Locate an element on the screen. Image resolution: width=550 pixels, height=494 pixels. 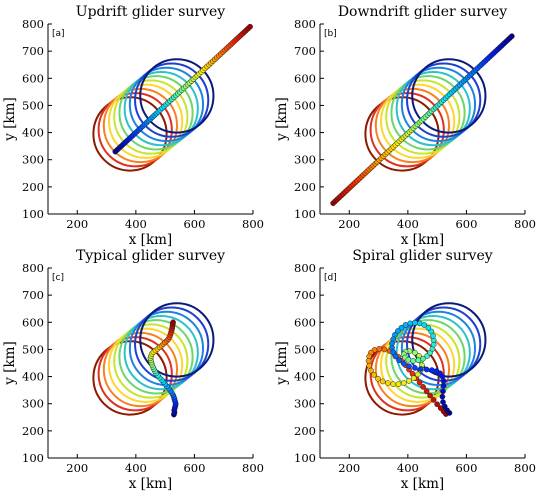
panel-label: [c] is located at coordinates (58, 278).